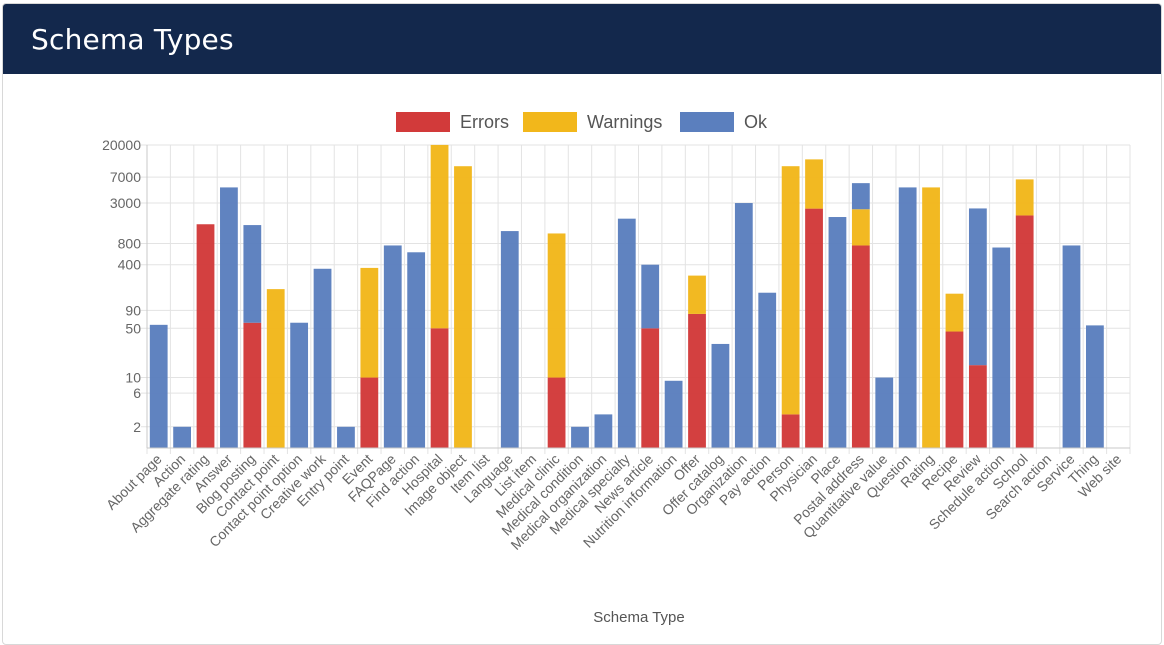 Image resolution: width=1164 pixels, height=645 pixels. I want to click on y-tick-label: 3000, so click(125, 203).